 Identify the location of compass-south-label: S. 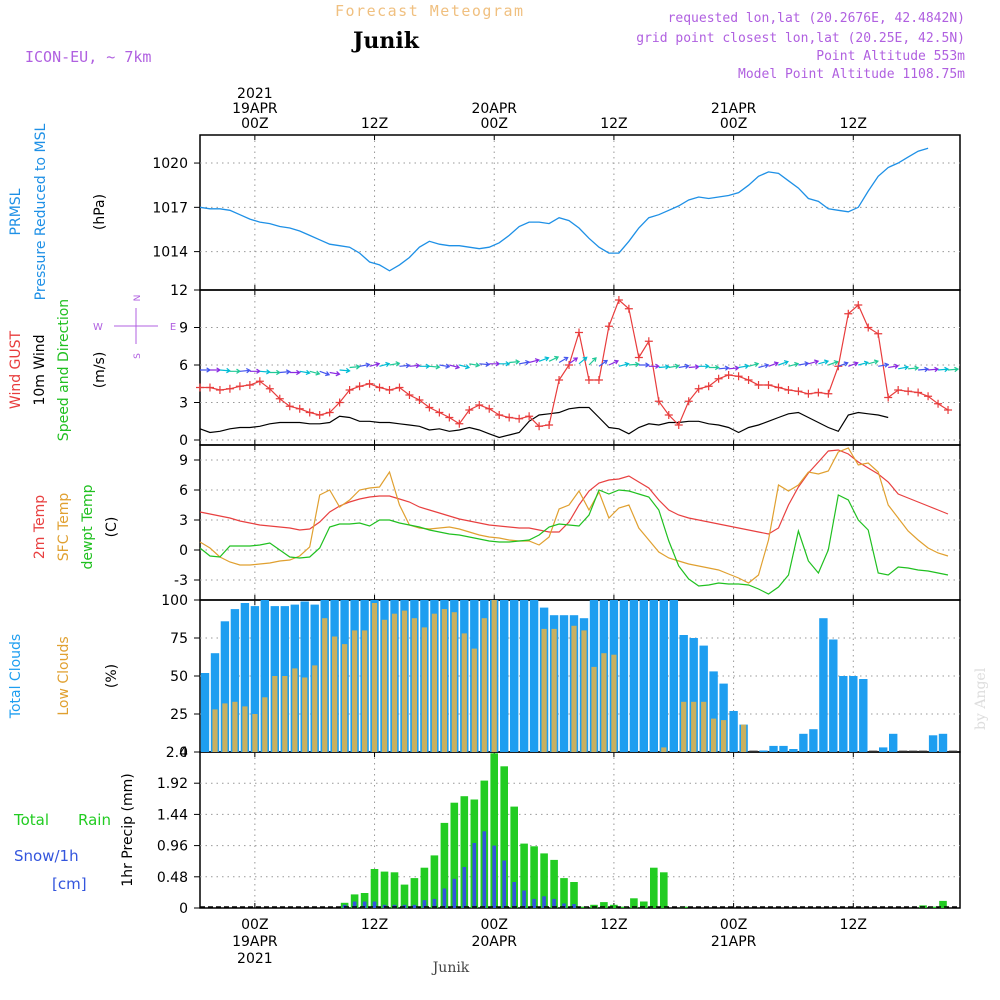
(138, 356).